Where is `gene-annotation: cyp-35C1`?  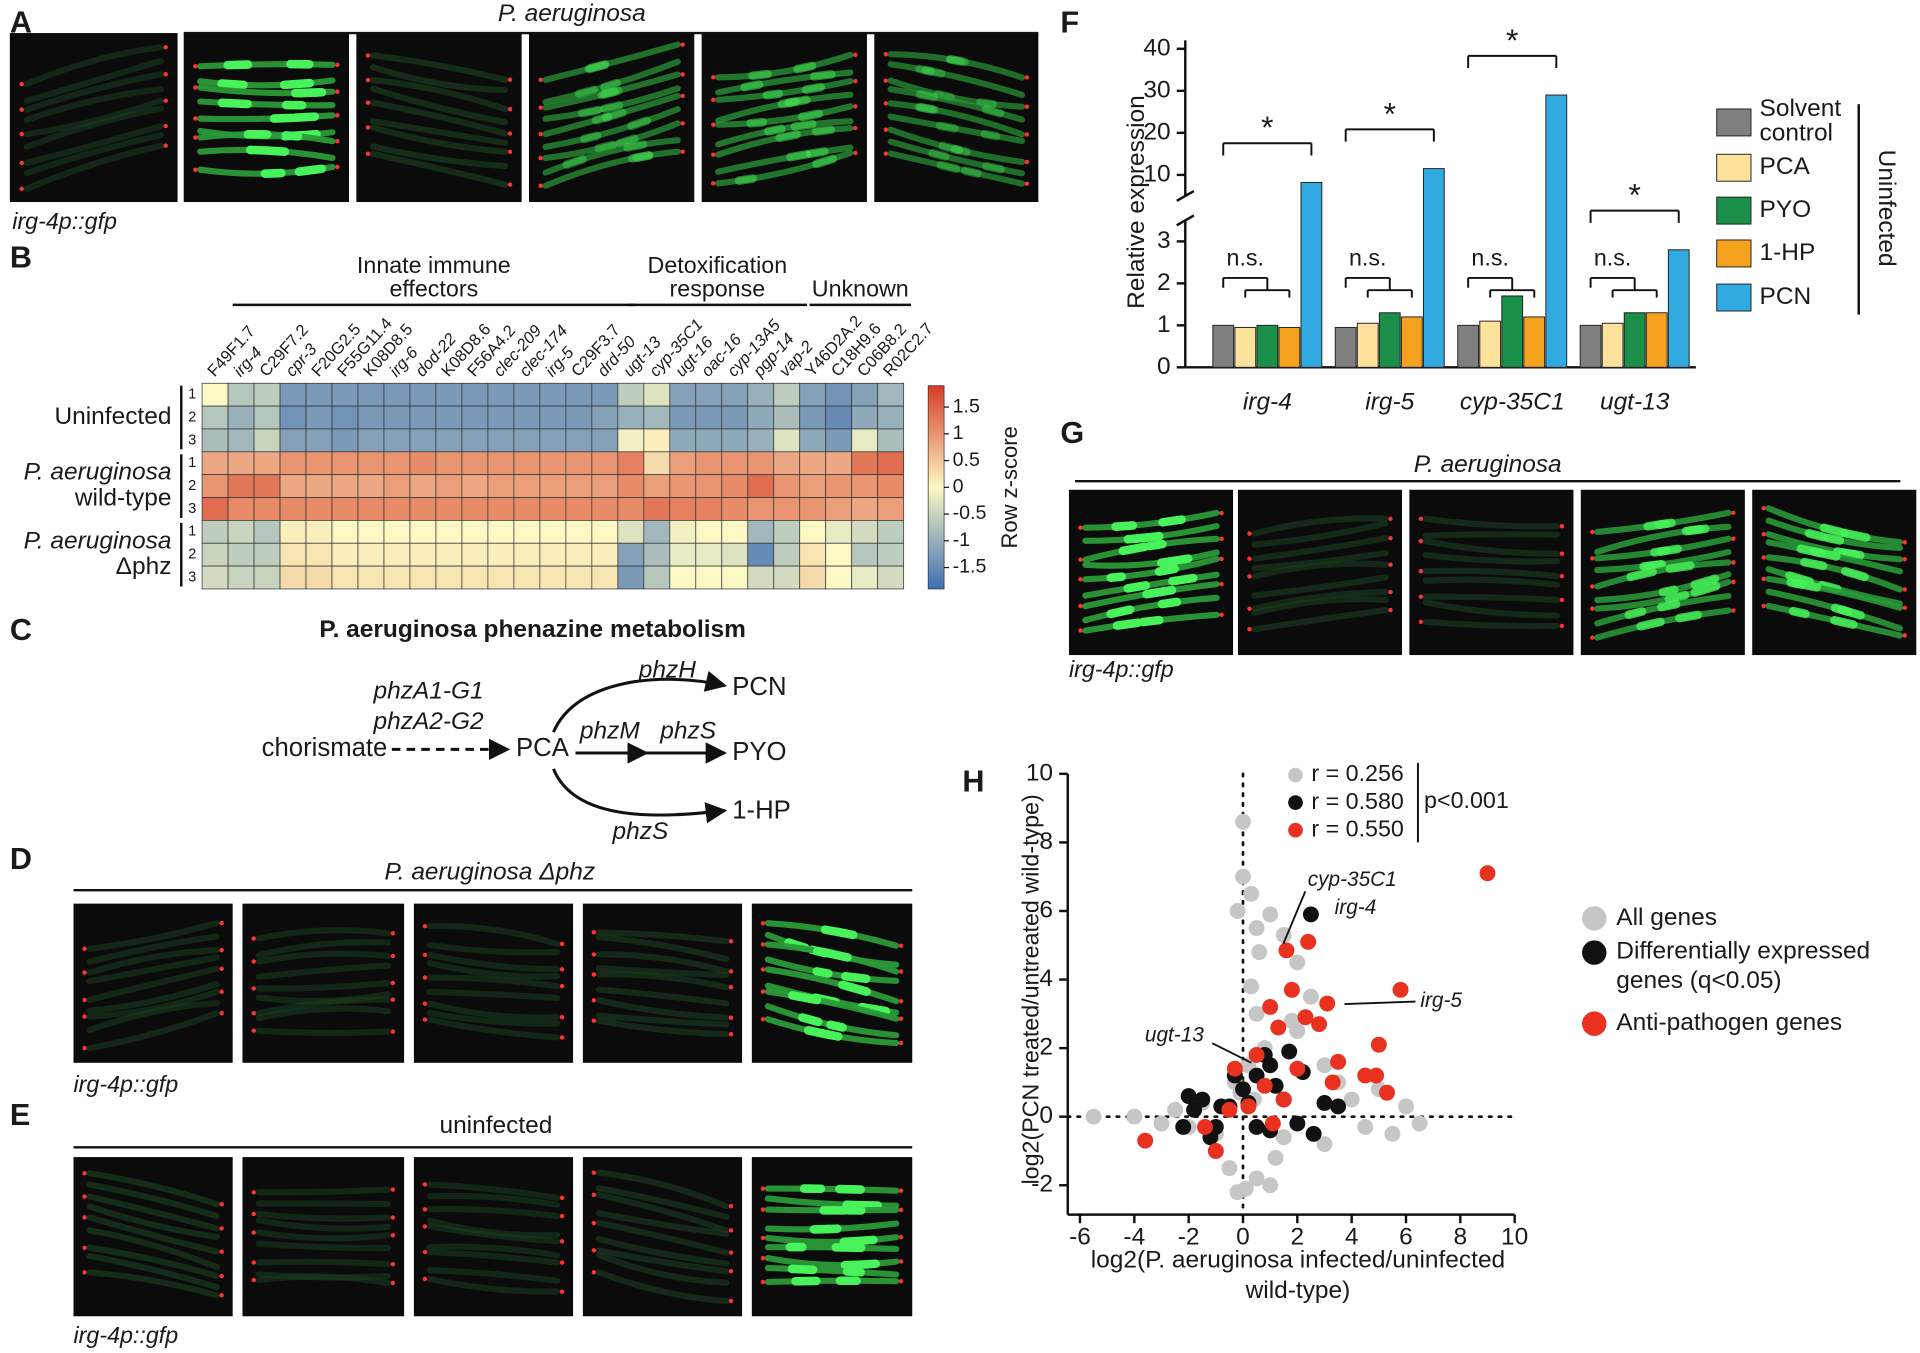 gene-annotation: cyp-35C1 is located at coordinates (1352, 879).